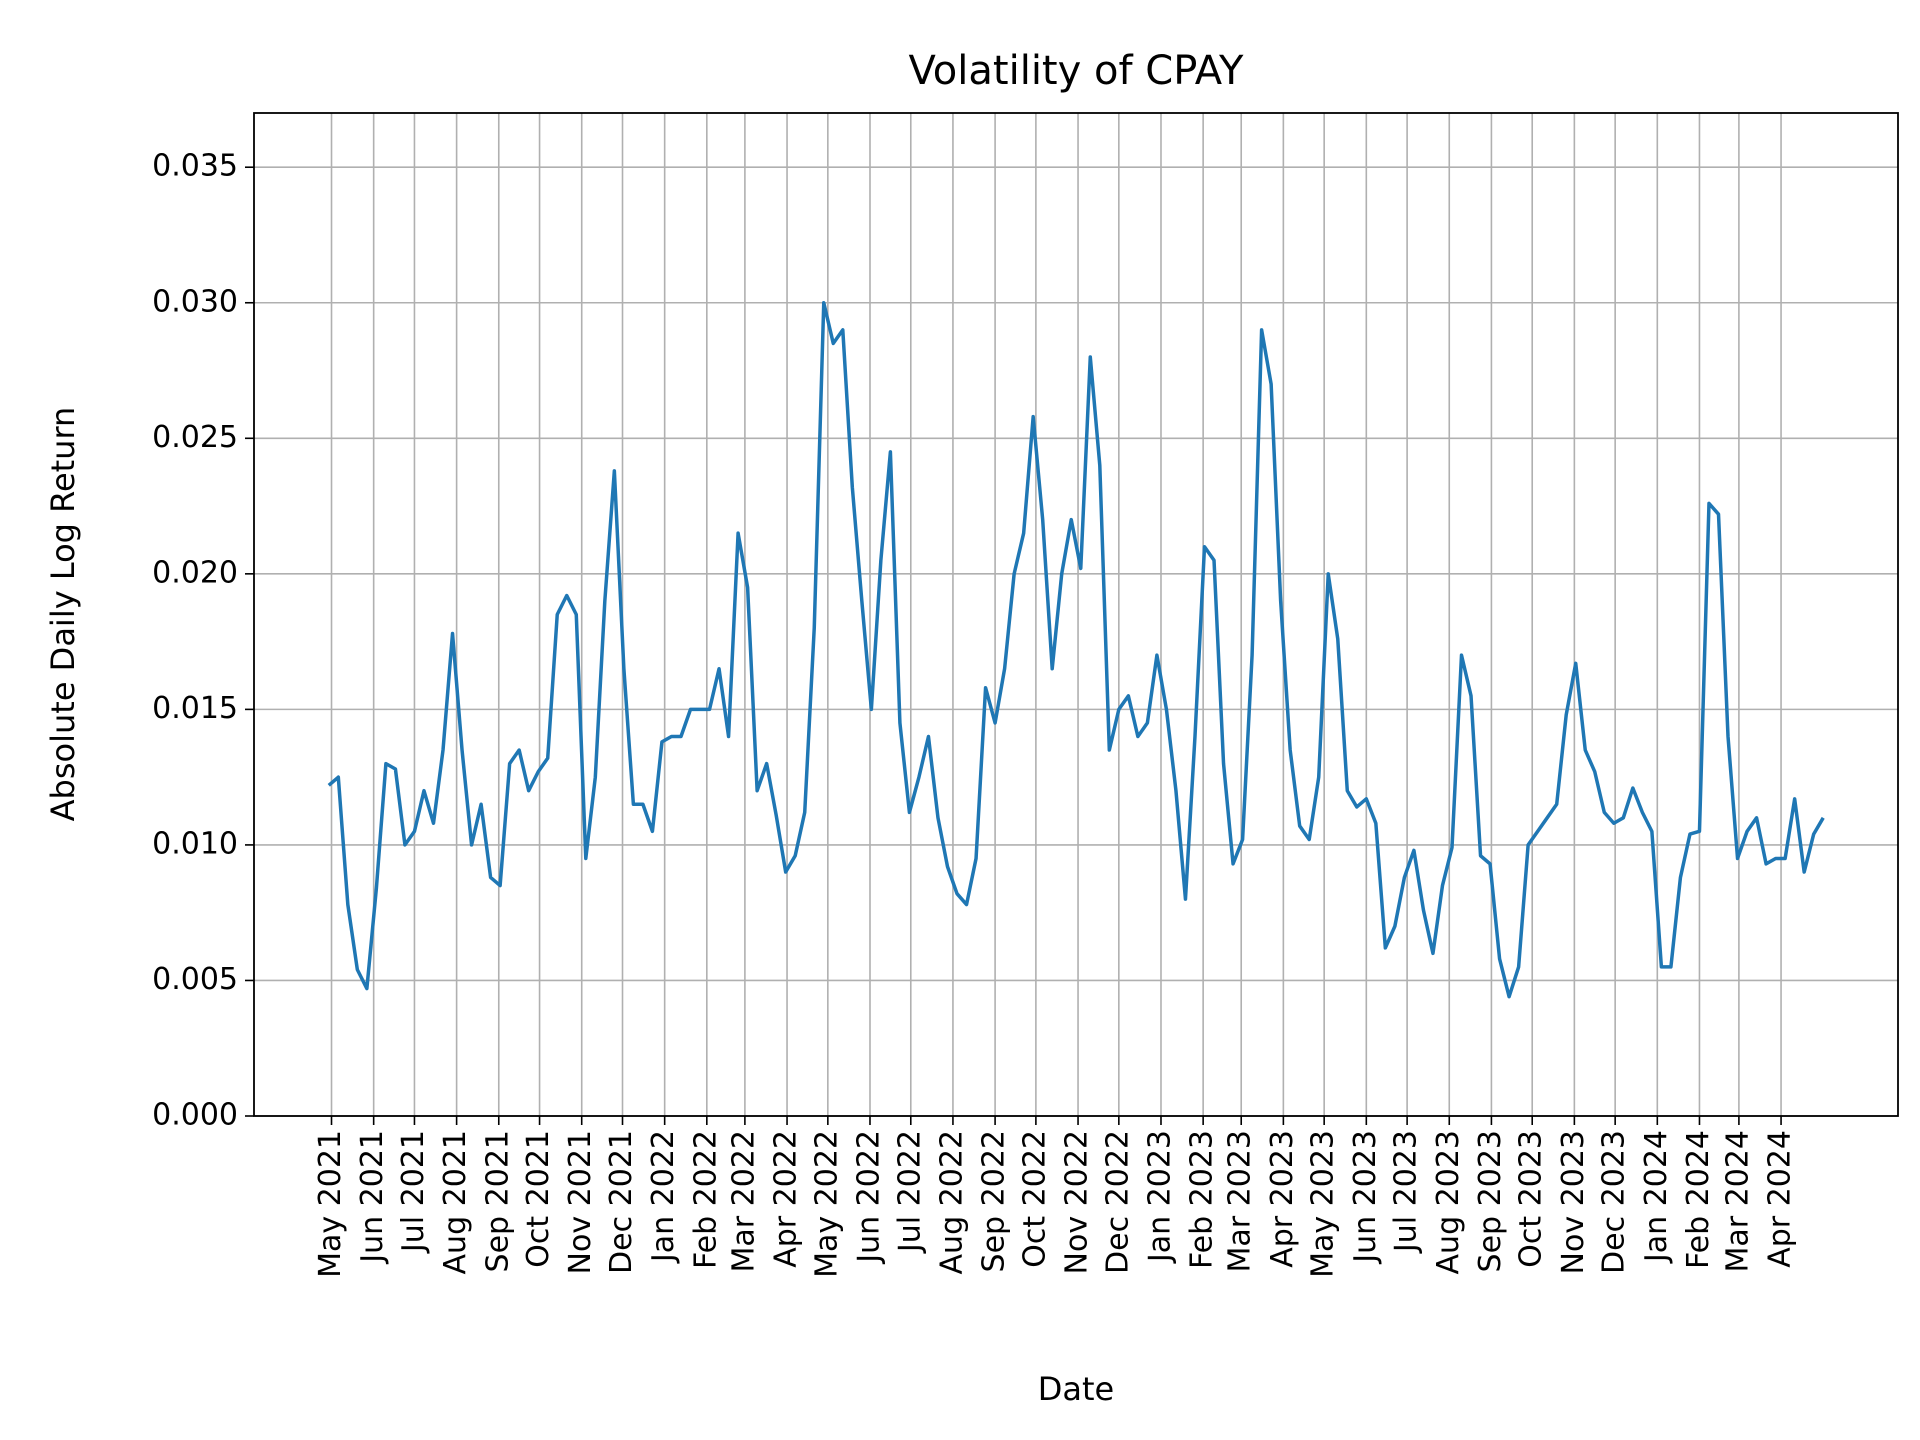 The height and width of the screenshot is (1440, 1920). I want to click on y-tick-label: 0.000, so click(195, 1115).